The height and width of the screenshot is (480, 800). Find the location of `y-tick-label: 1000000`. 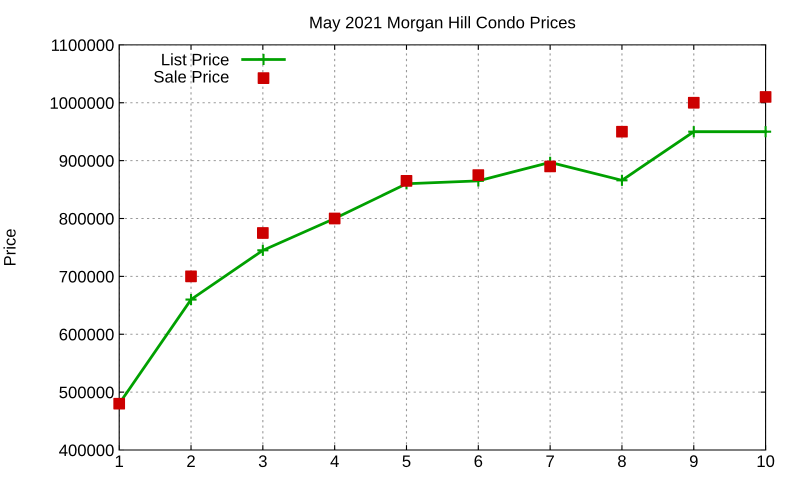

y-tick-label: 1000000 is located at coordinates (82, 103).